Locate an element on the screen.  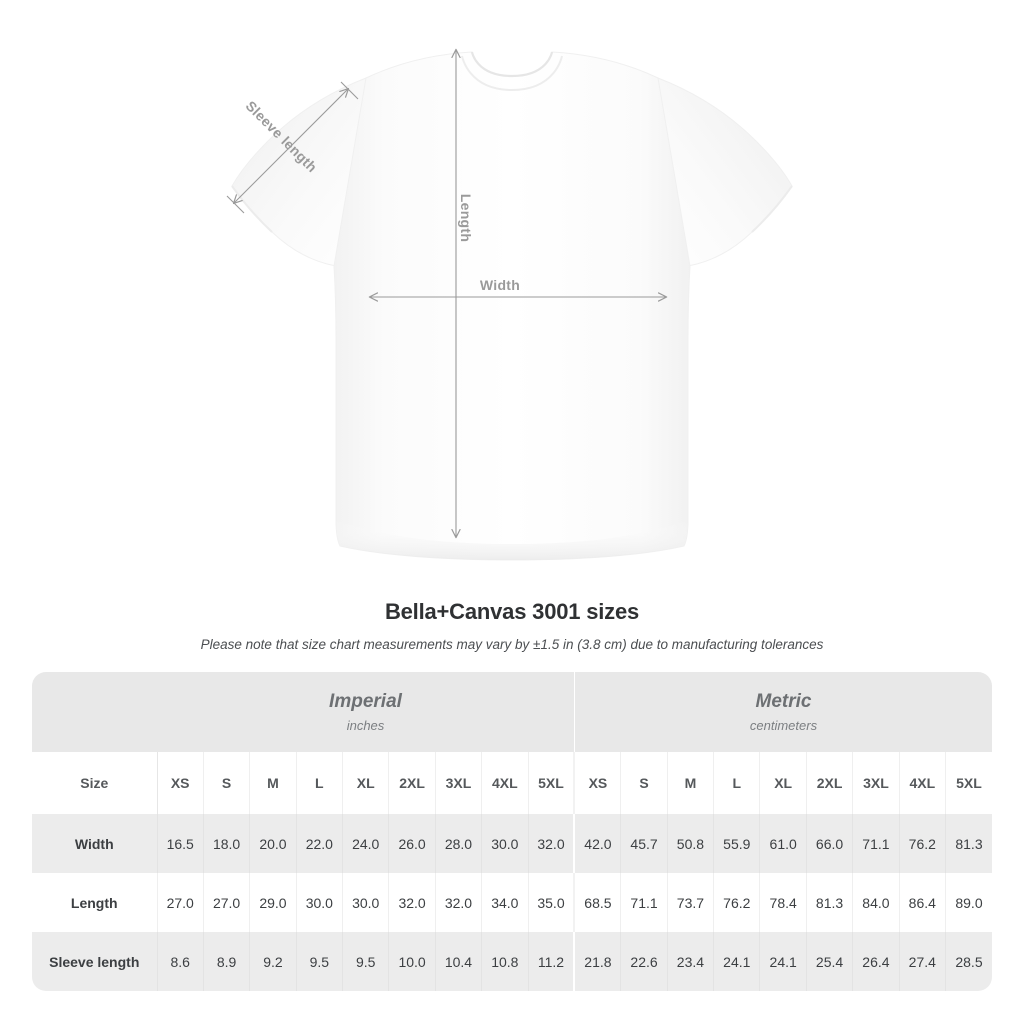
cell-sleeve-length-m-imperial: 9.2 is located at coordinates (273, 961).